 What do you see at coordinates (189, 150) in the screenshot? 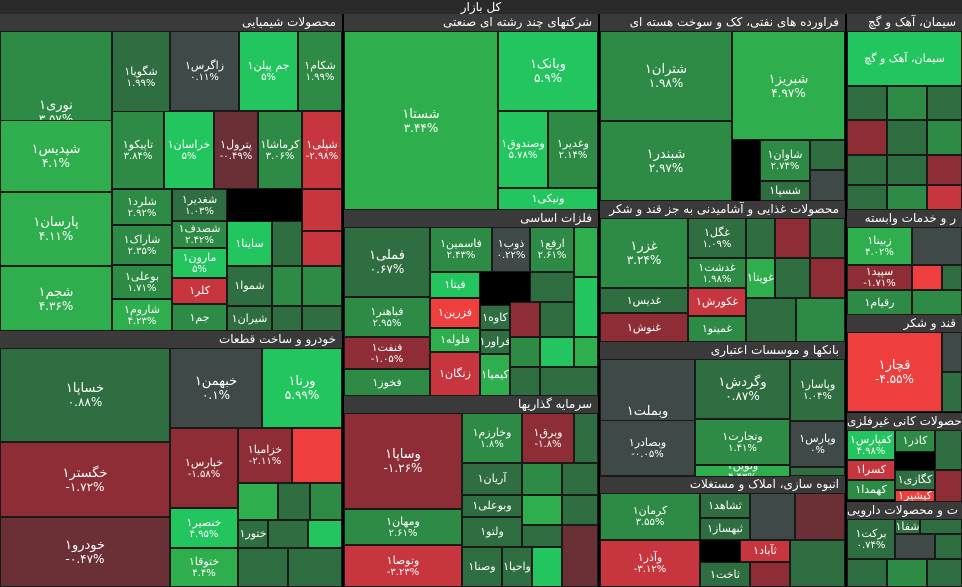
I see `stock-tile: خراسان۱ ۵%` at bounding box center [189, 150].